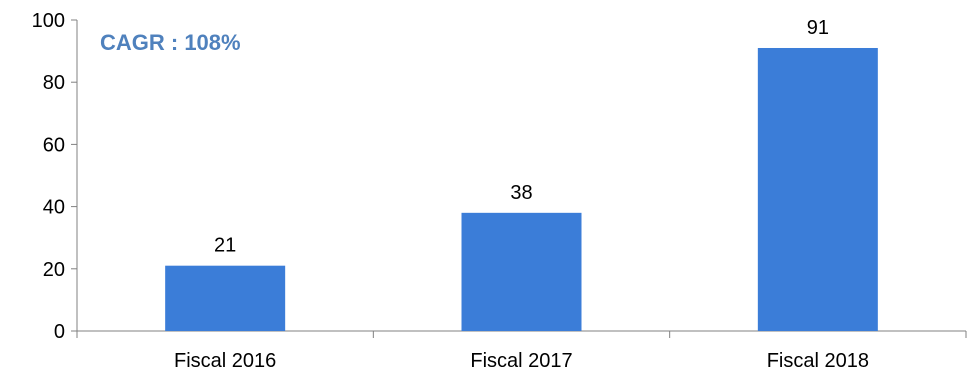  Describe the element at coordinates (59, 332) in the screenshot. I see `y-tick-label: 0` at that location.